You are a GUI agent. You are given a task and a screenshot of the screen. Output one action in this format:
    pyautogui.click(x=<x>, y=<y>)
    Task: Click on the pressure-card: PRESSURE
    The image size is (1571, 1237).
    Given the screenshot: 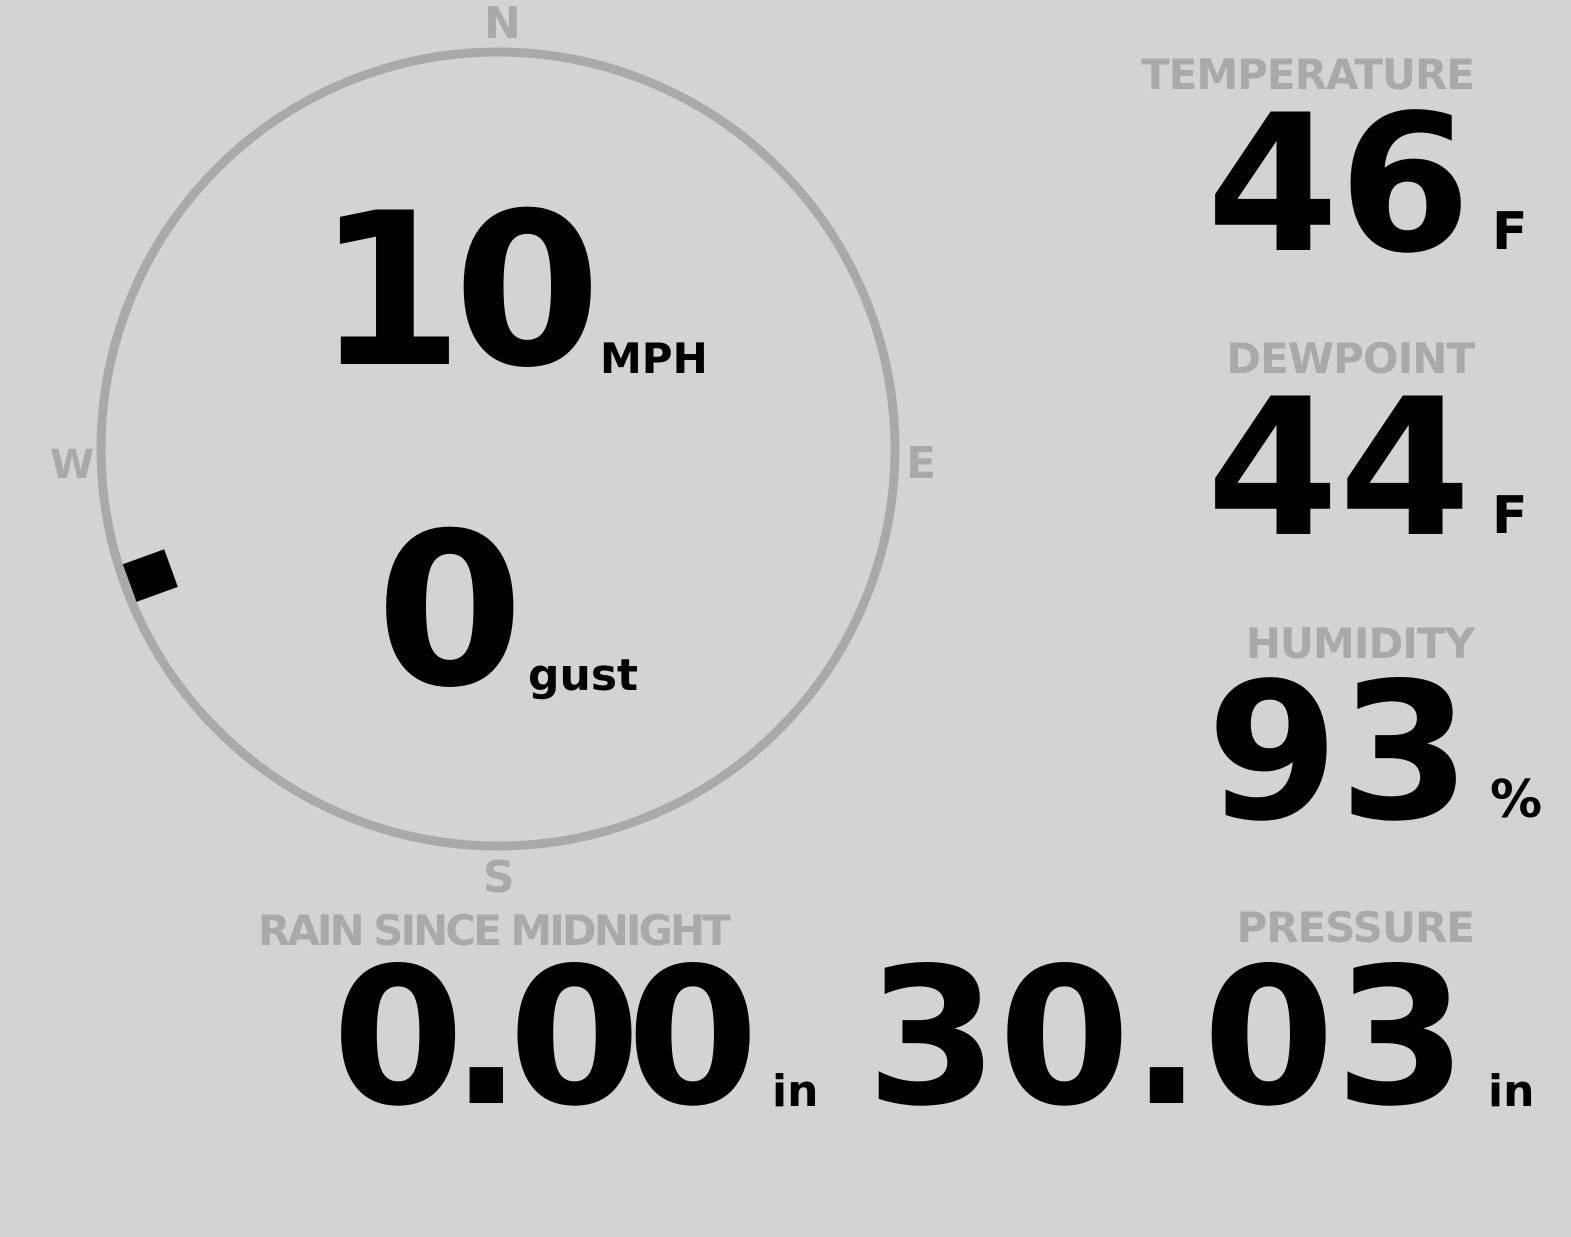 What is the action you would take?
    pyautogui.click(x=1355, y=927)
    